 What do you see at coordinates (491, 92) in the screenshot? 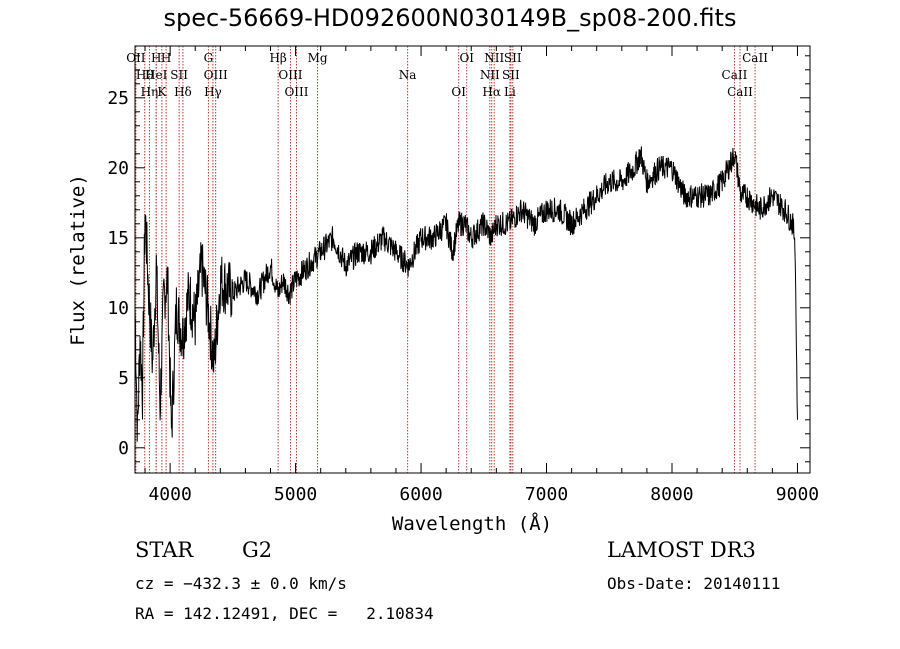
I see `line-label: Hα` at bounding box center [491, 92].